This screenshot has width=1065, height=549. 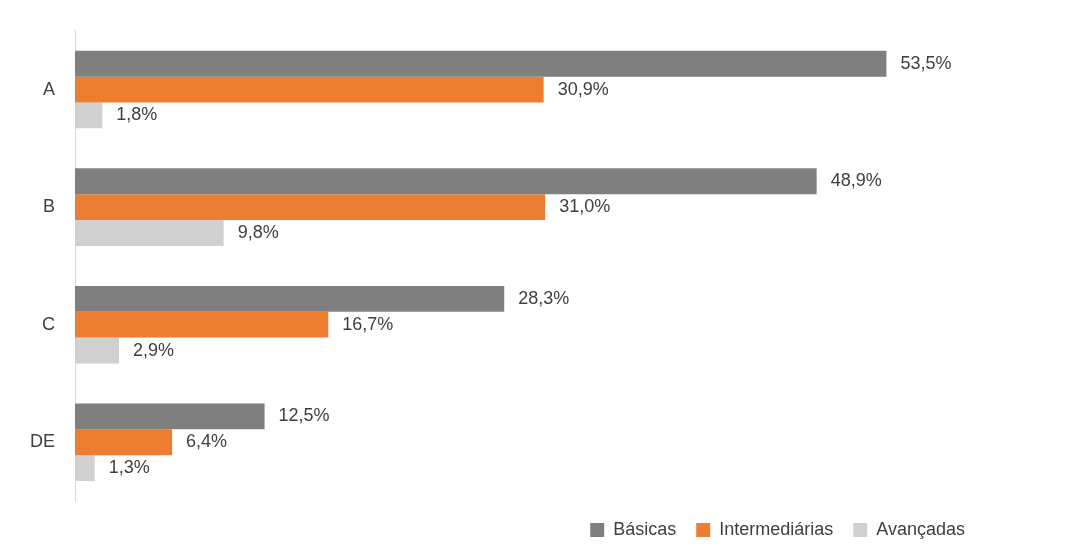 I want to click on data-label: 53,5%, so click(x=926, y=62).